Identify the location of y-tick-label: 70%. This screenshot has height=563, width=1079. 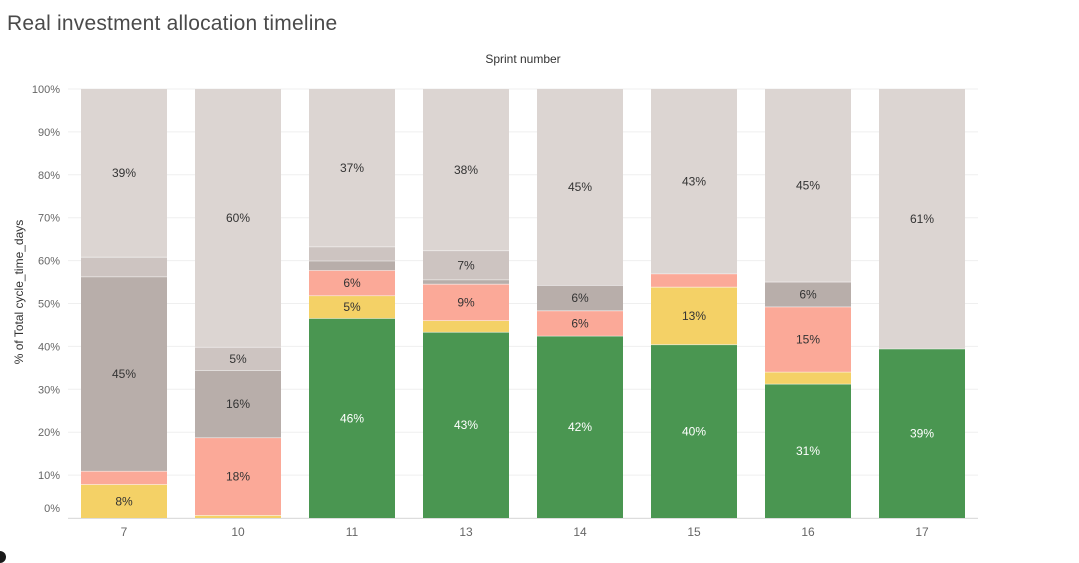
(49, 219).